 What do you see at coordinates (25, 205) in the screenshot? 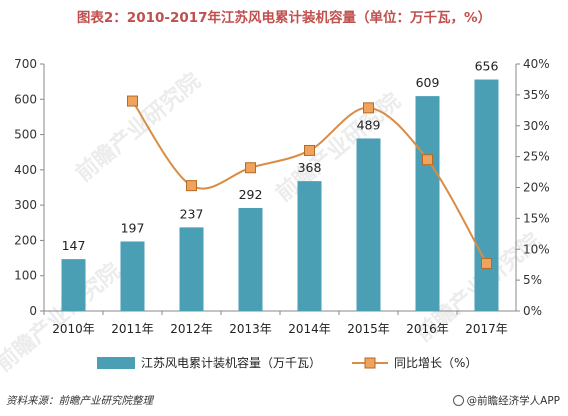
I see `y-left-tick-label: 300` at bounding box center [25, 205].